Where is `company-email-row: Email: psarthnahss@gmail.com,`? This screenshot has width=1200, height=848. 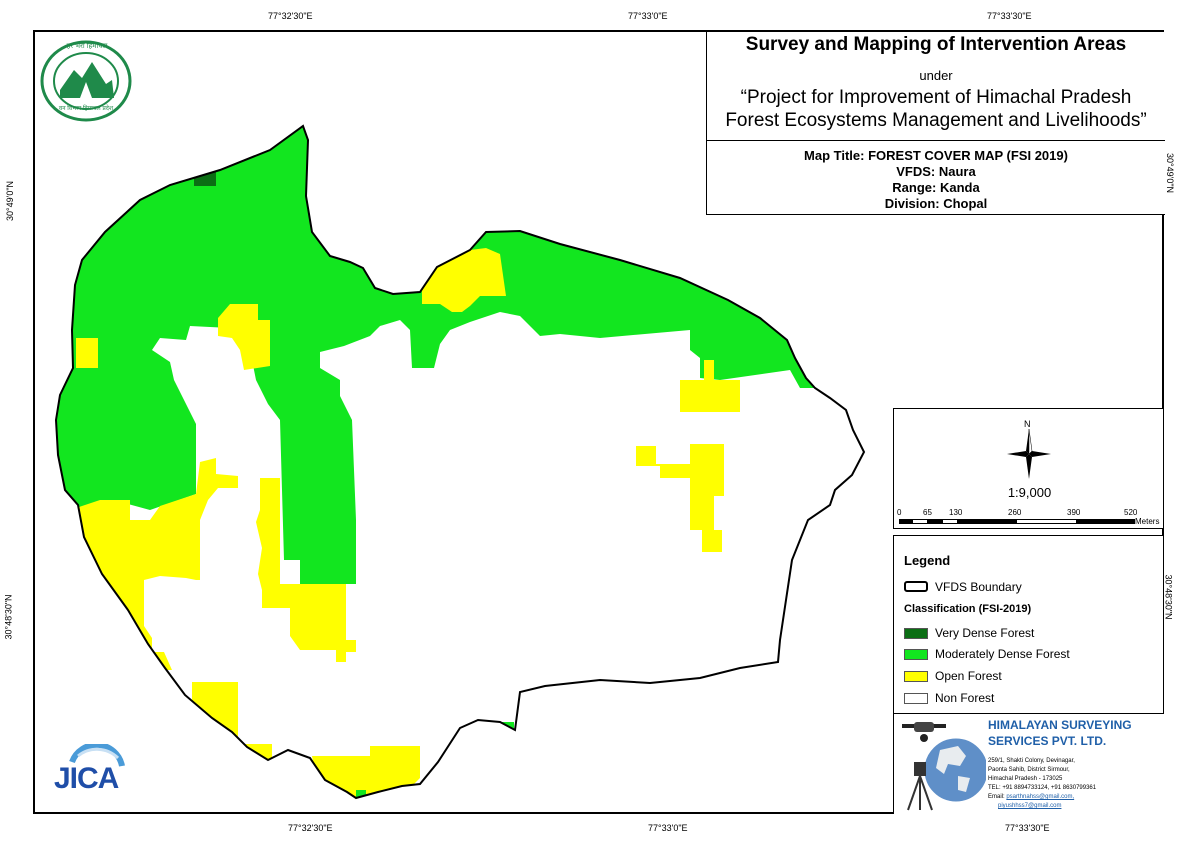 company-email-row: Email: psarthnahss@gmail.com, is located at coordinates (1042, 797).